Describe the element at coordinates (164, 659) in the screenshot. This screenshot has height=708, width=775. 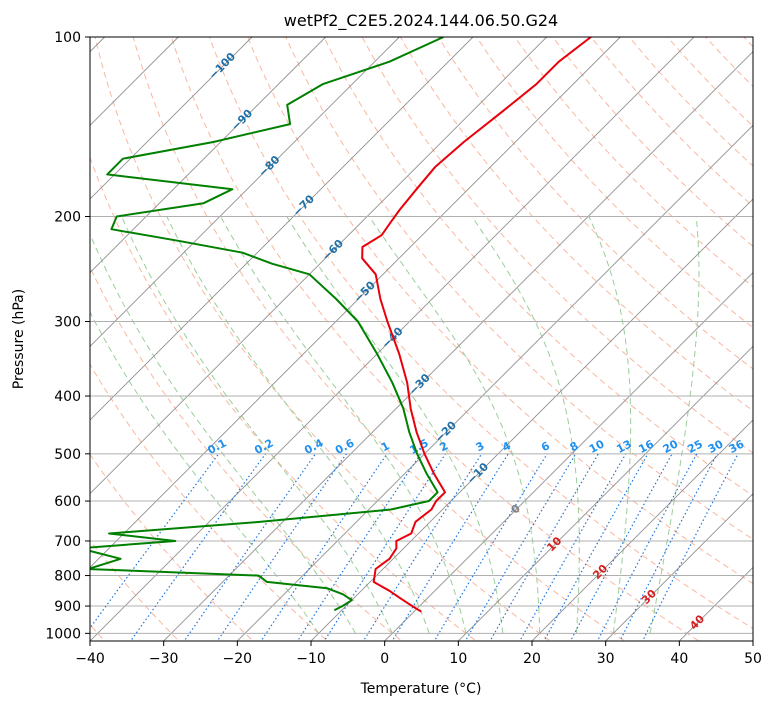
I see `x-tick-label: −30` at that location.